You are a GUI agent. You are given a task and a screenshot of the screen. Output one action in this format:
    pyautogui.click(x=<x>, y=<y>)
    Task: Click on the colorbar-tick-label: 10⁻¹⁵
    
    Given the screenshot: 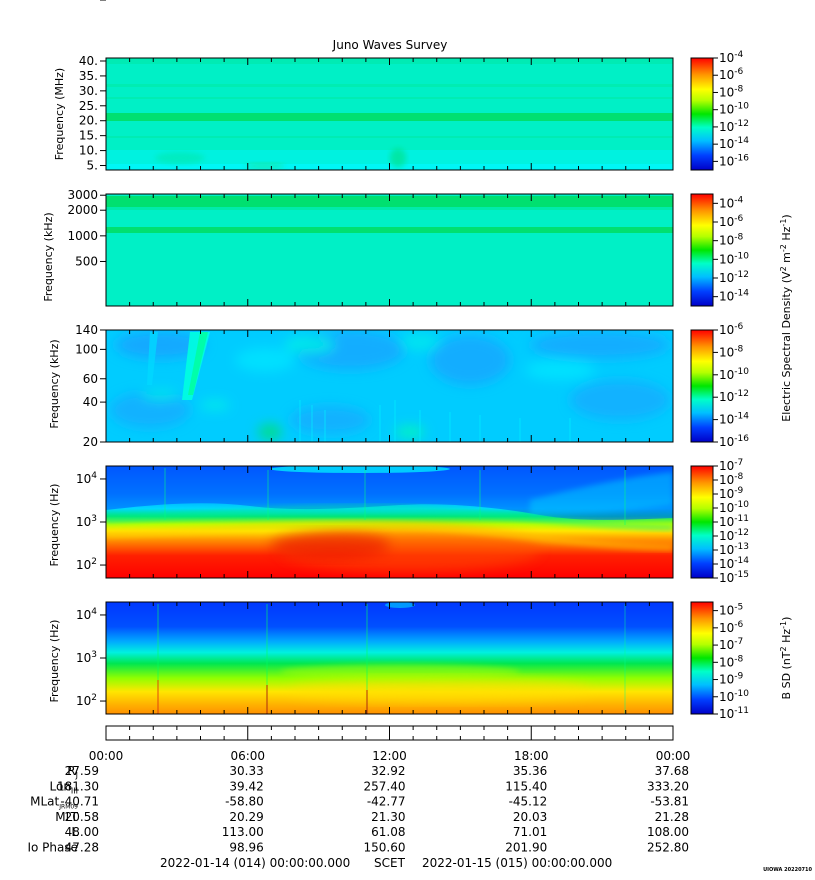 What is the action you would take?
    pyautogui.click(x=734, y=577)
    